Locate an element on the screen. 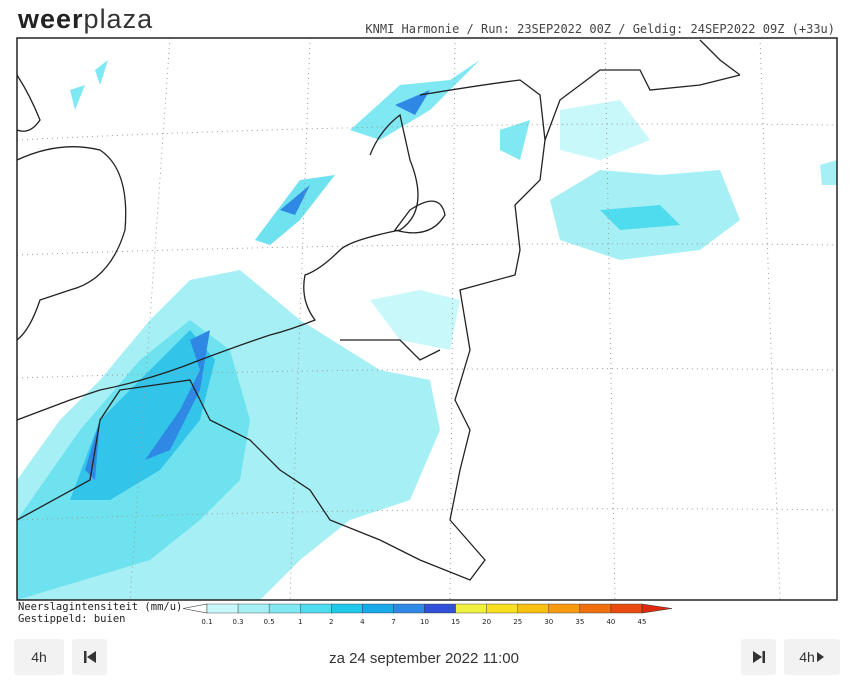 Image resolution: width=851 pixels, height=682 pixels. datetime: za 24 september 2022 11:00 is located at coordinates (424, 658).